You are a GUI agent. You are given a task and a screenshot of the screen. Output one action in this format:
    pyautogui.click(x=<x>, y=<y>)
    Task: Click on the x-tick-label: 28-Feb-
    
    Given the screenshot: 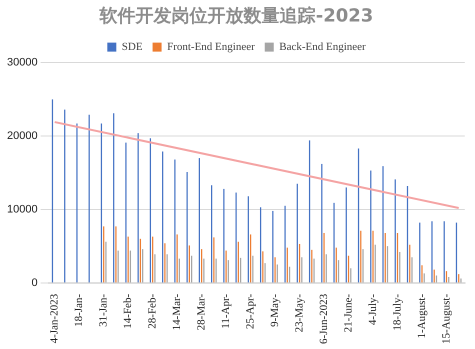 What is the action you would take?
    pyautogui.click(x=152, y=311)
    